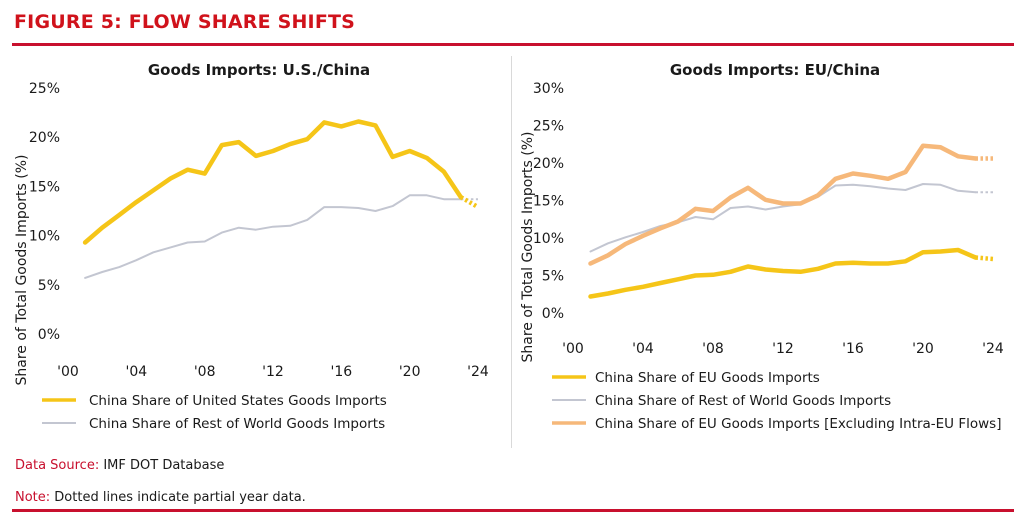 The image size is (1024, 526). What do you see at coordinates (44, 187) in the screenshot?
I see `us-y-tick-label: 15%` at bounding box center [44, 187].